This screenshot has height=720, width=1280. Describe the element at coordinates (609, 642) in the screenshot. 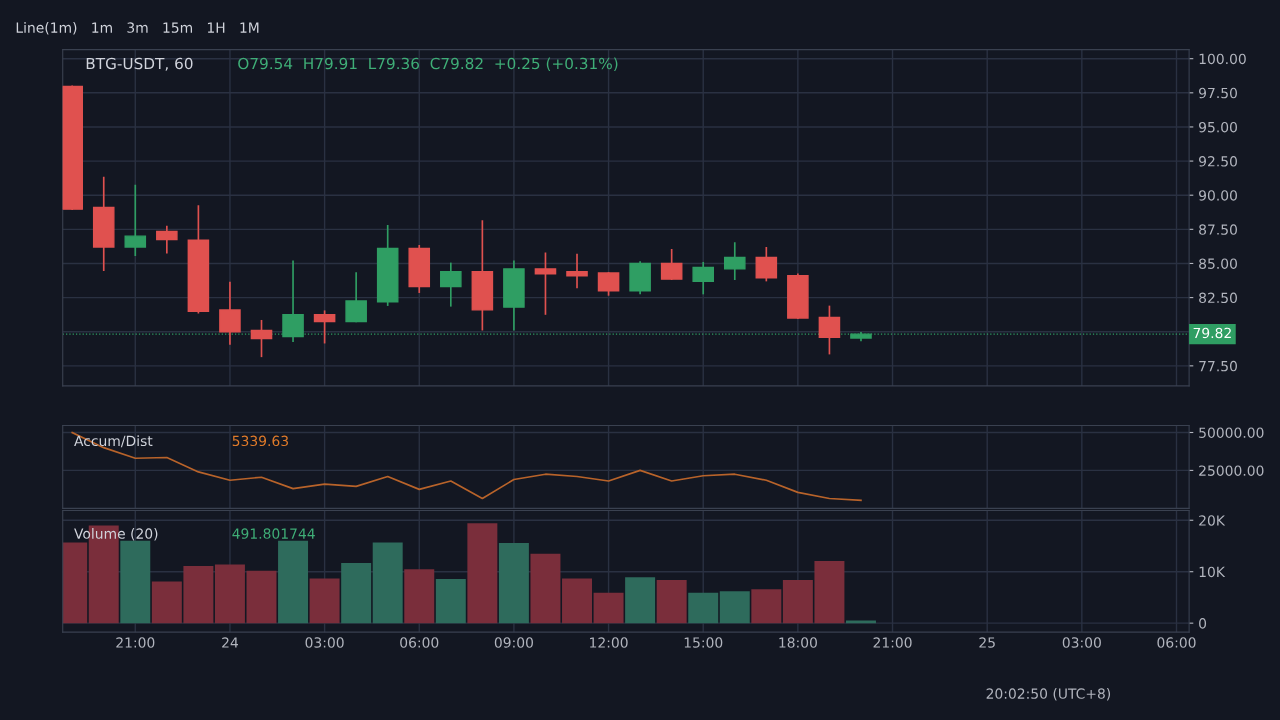

I see `x-tick-label: 12:00` at that location.